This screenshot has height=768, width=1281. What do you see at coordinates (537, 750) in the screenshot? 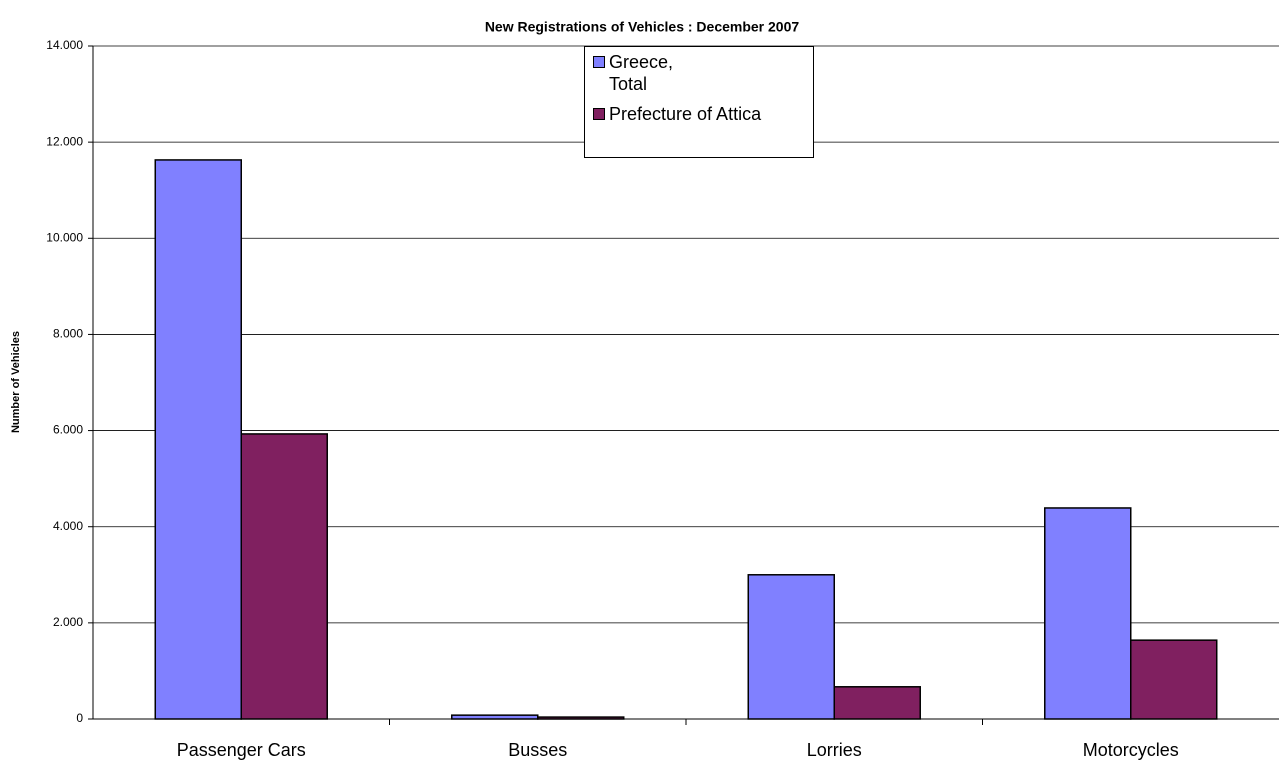
I see `x-tick-label: Busses` at bounding box center [537, 750].